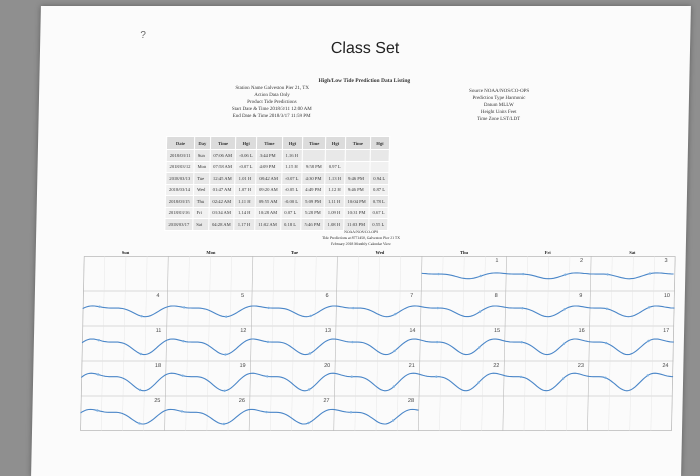 This screenshot has width=700, height=476. What do you see at coordinates (180, 167) in the screenshot?
I see `table-cell: 2018/03/12` at bounding box center [180, 167].